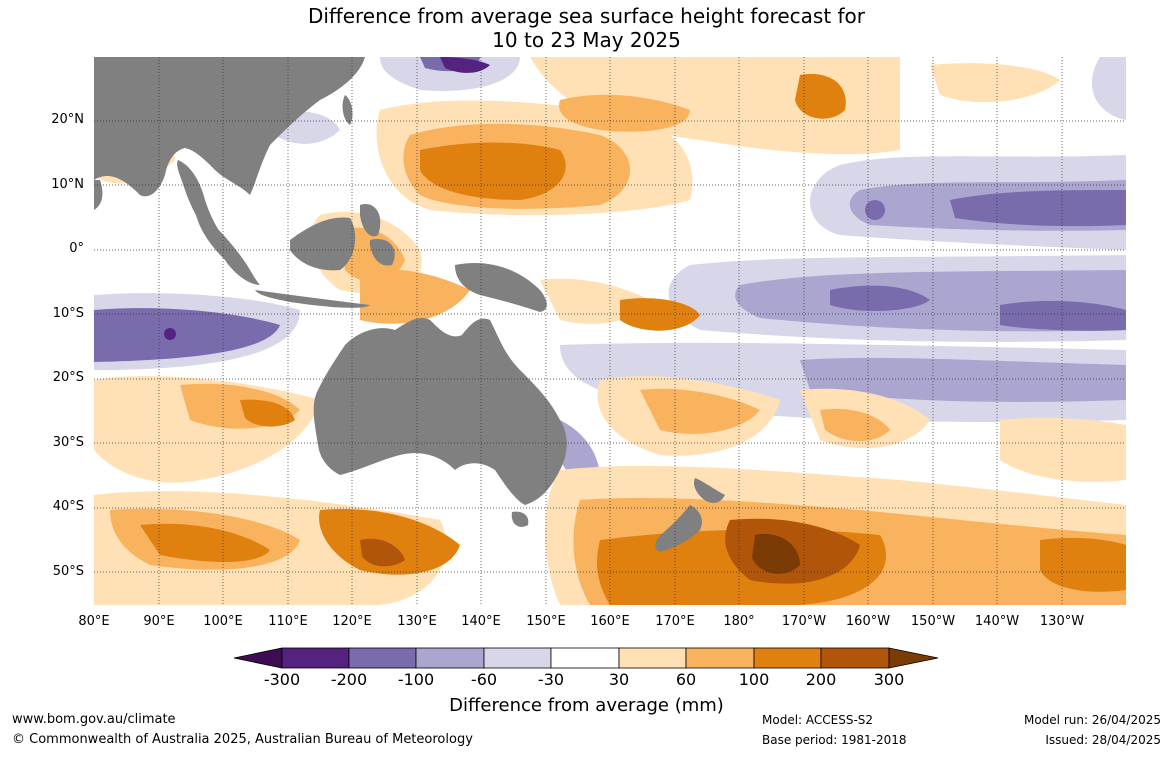 The height and width of the screenshot is (770, 1173). What do you see at coordinates (804, 621) in the screenshot?
I see `lon-label-170w: 170°W` at bounding box center [804, 621].